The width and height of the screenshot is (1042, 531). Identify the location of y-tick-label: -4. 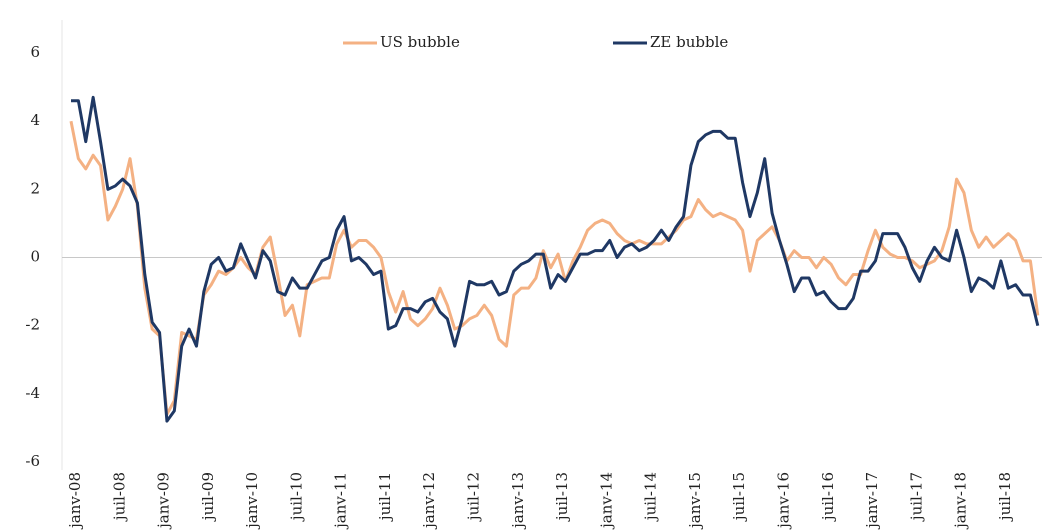
(32, 393).